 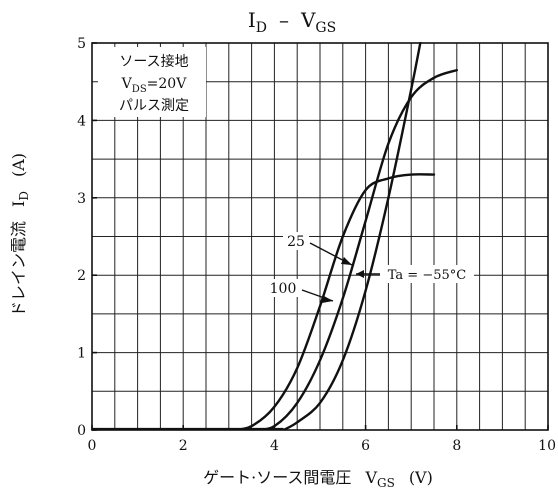 I want to click on label-25-bg, so click(x=296, y=241).